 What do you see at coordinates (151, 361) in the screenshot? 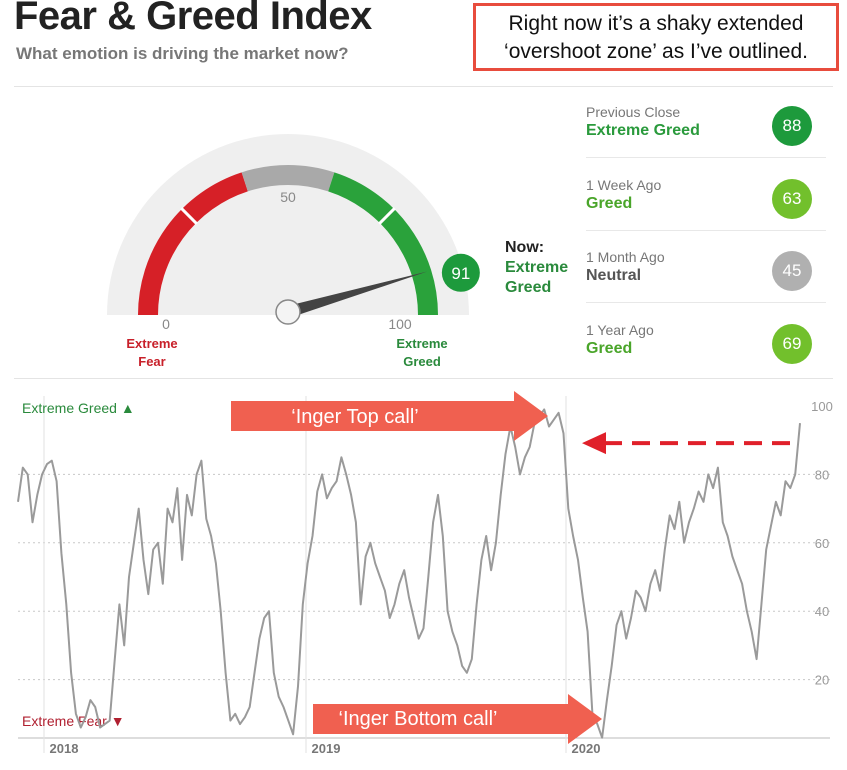
I see `gauge-fear-label-2: Fear` at bounding box center [151, 361].